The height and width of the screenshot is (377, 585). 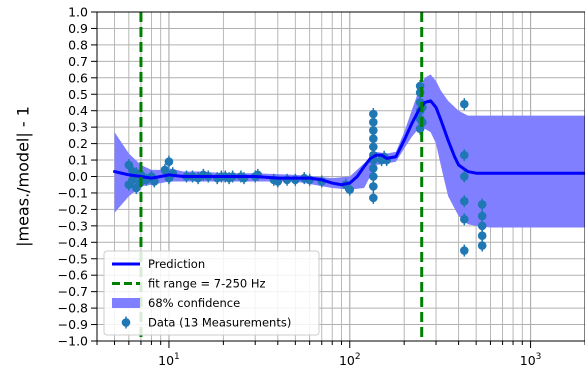 What do you see at coordinates (78, 143) in the screenshot?
I see `y-tick-label: 0.2` at bounding box center [78, 143].